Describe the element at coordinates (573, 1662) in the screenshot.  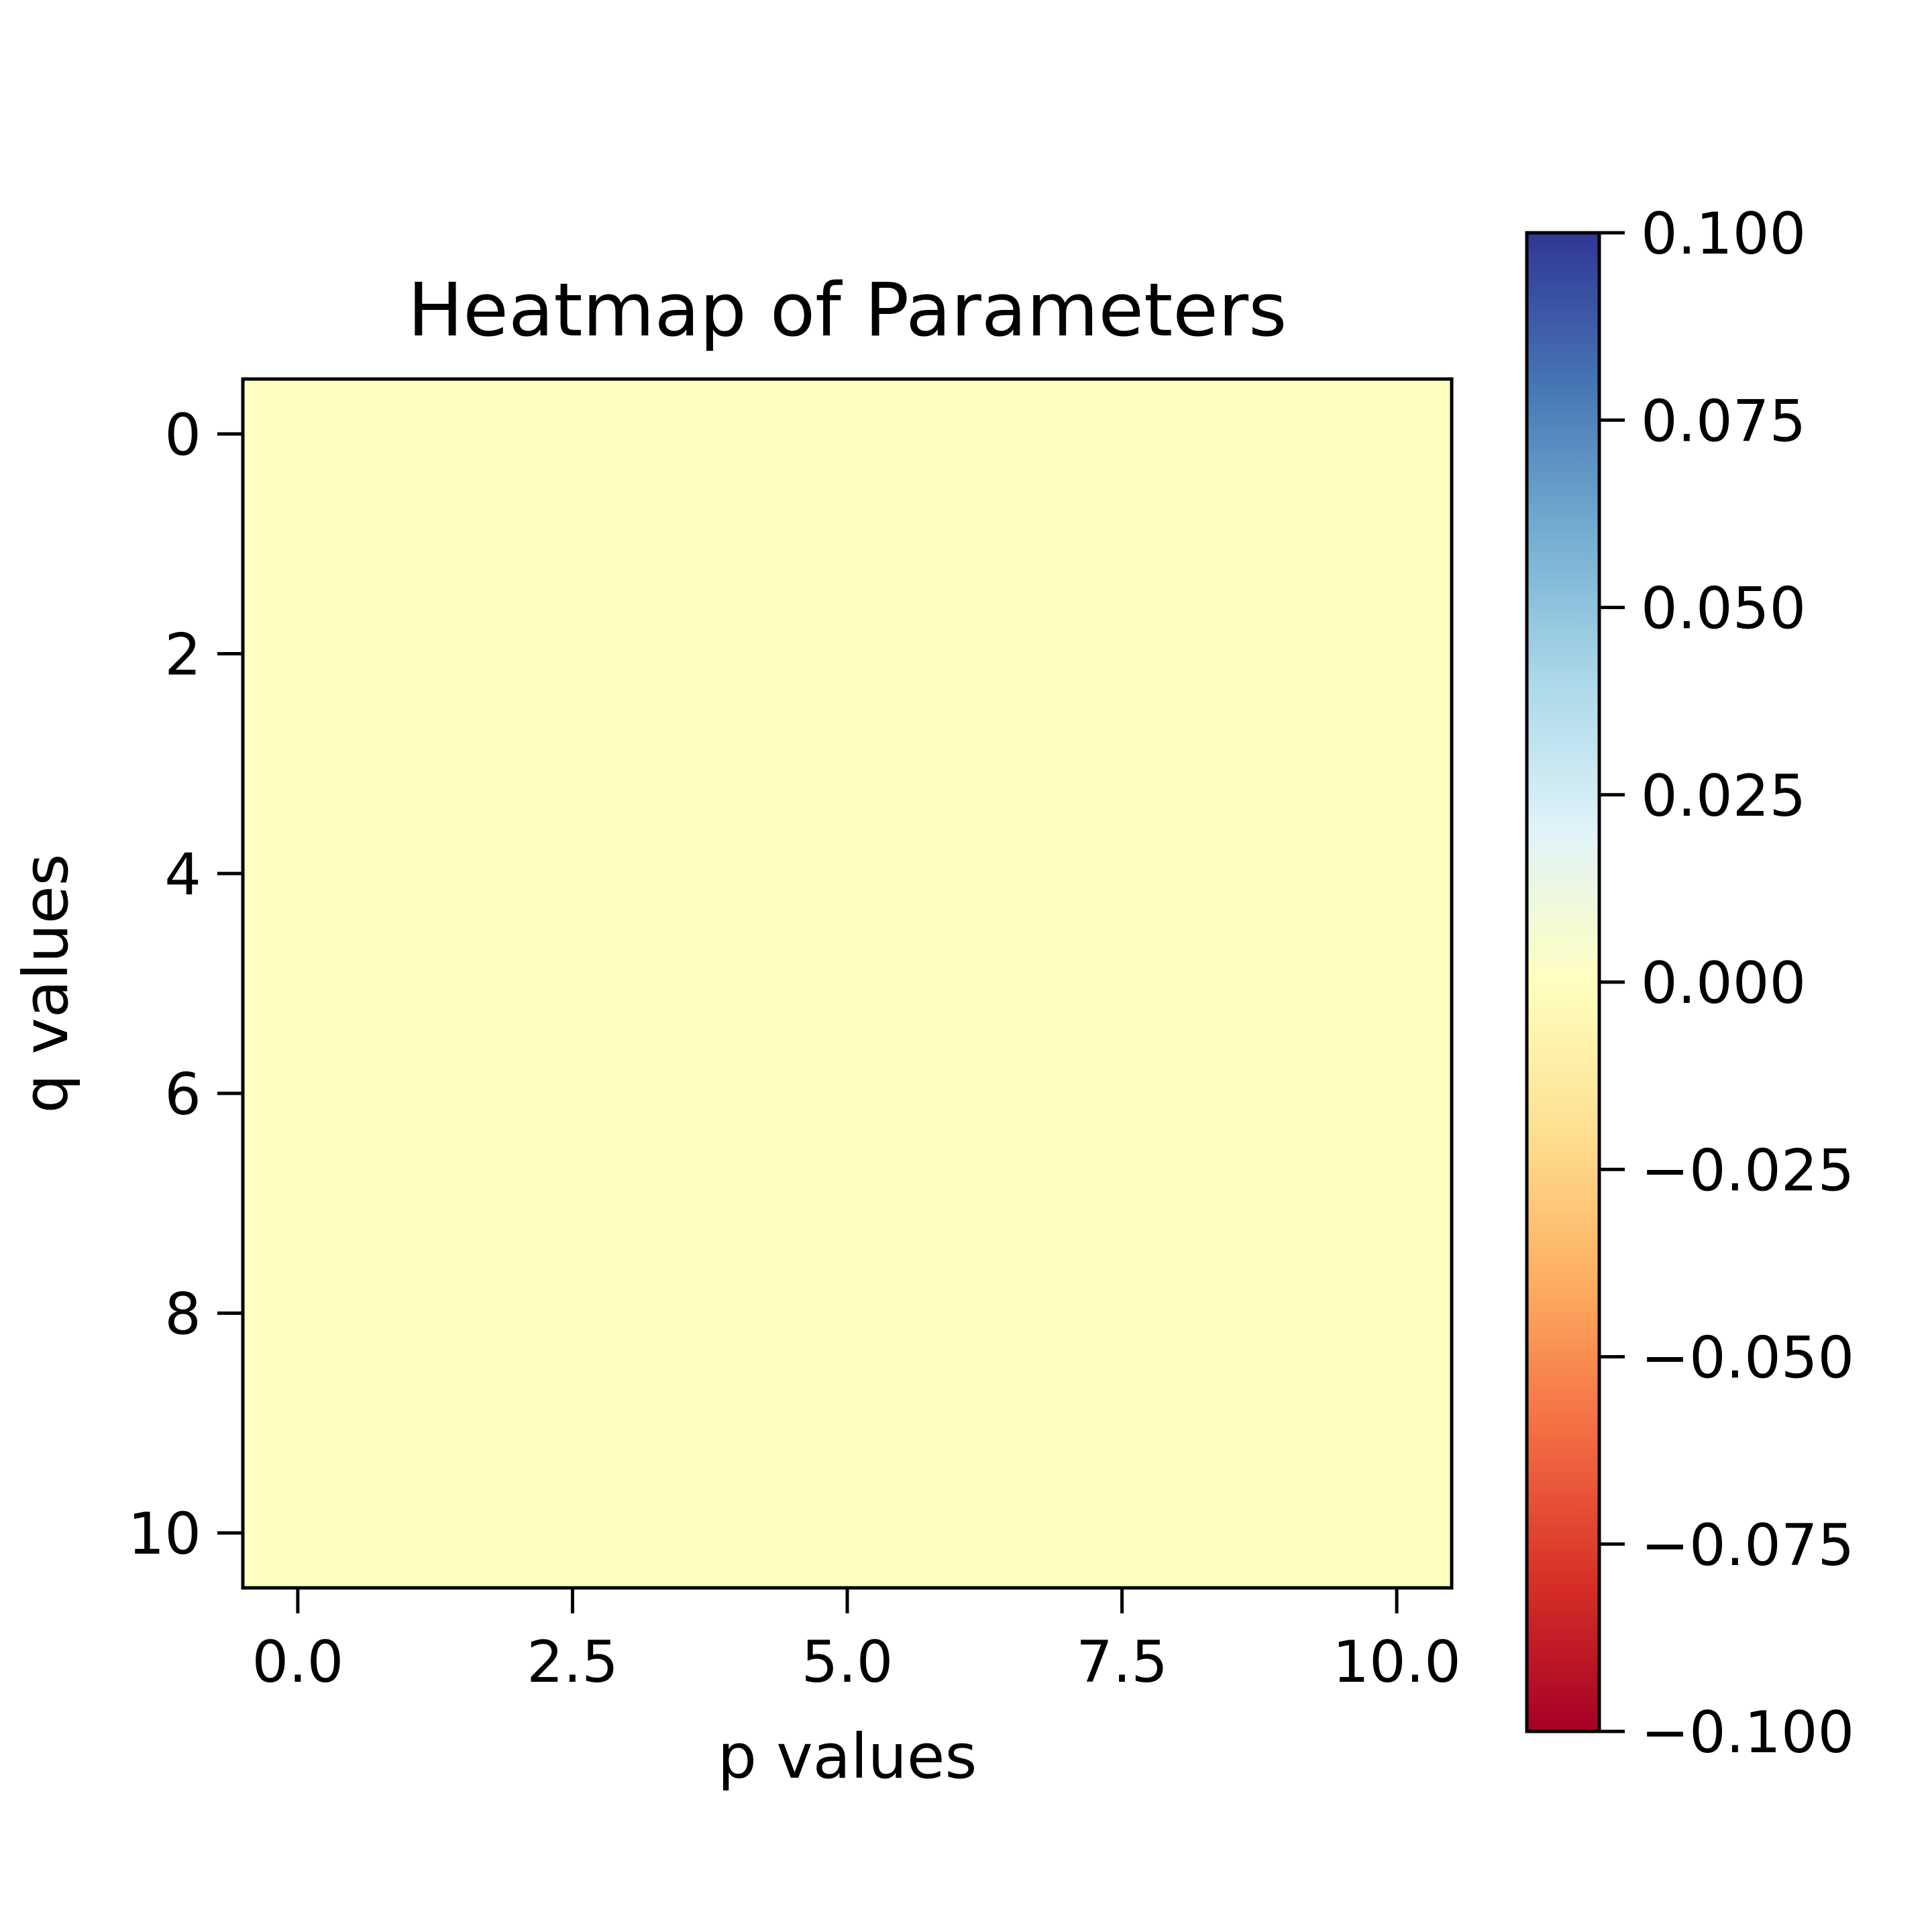
I see `x-tick-label: 2.5` at that location.